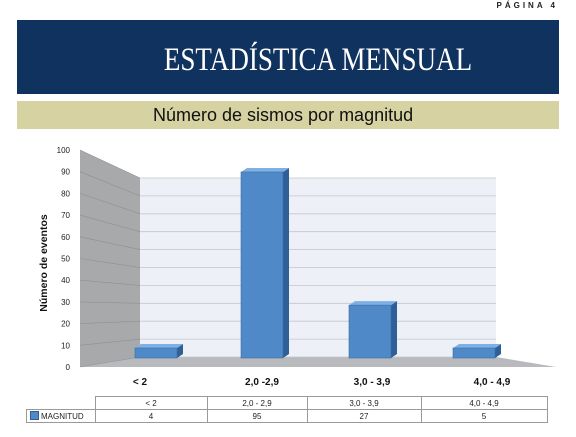 This screenshot has height=437, width=576. Describe the element at coordinates (61, 403) in the screenshot. I see `table-corner-cell` at that location.